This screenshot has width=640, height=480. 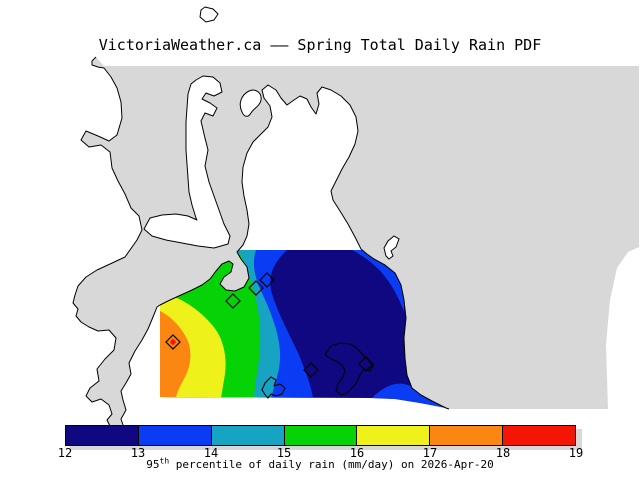 What do you see at coordinates (211, 453) in the screenshot?
I see `colorbar-tick-14: 14` at bounding box center [211, 453].